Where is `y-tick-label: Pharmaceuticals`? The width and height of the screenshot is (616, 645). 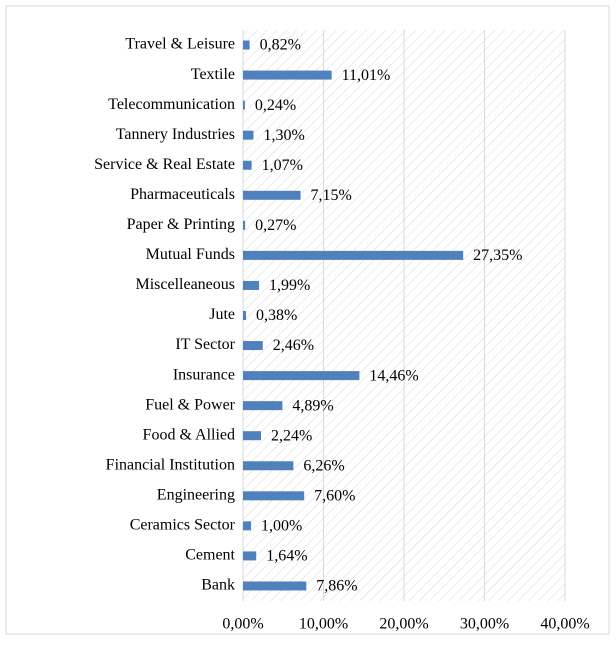
y-tick-label: Pharmaceuticals is located at coordinates (182, 194).